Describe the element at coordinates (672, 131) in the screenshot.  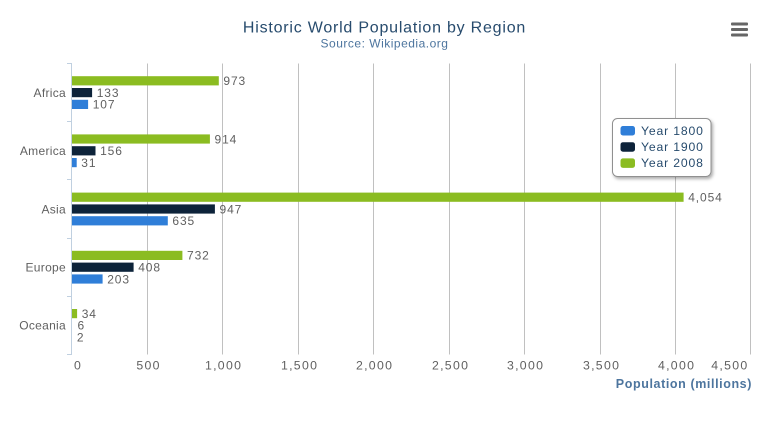
I see `svg-text: Year 1800` at that location.